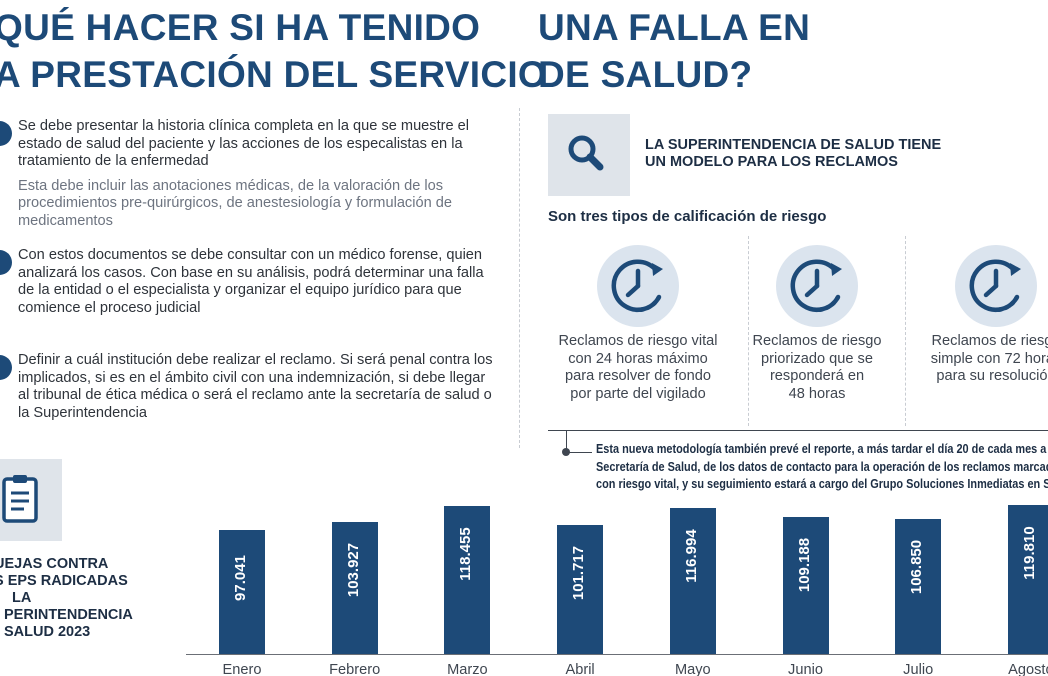  What do you see at coordinates (1029, 553) in the screenshot?
I see `chart-bar-label: 119.810` at bounding box center [1029, 553].